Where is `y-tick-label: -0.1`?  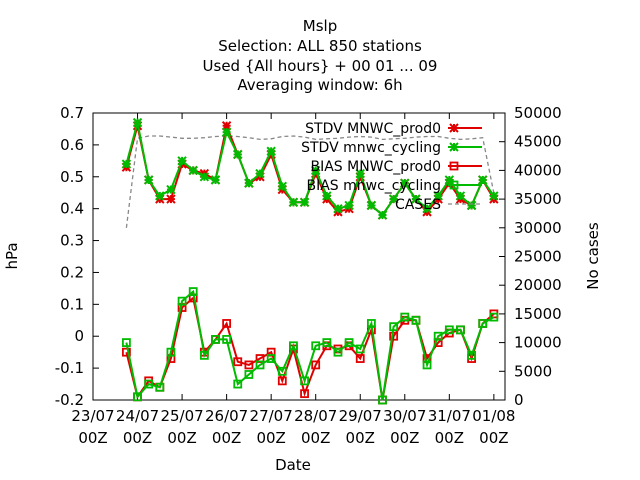
y-tick-label: -0.1 is located at coordinates (69, 368).